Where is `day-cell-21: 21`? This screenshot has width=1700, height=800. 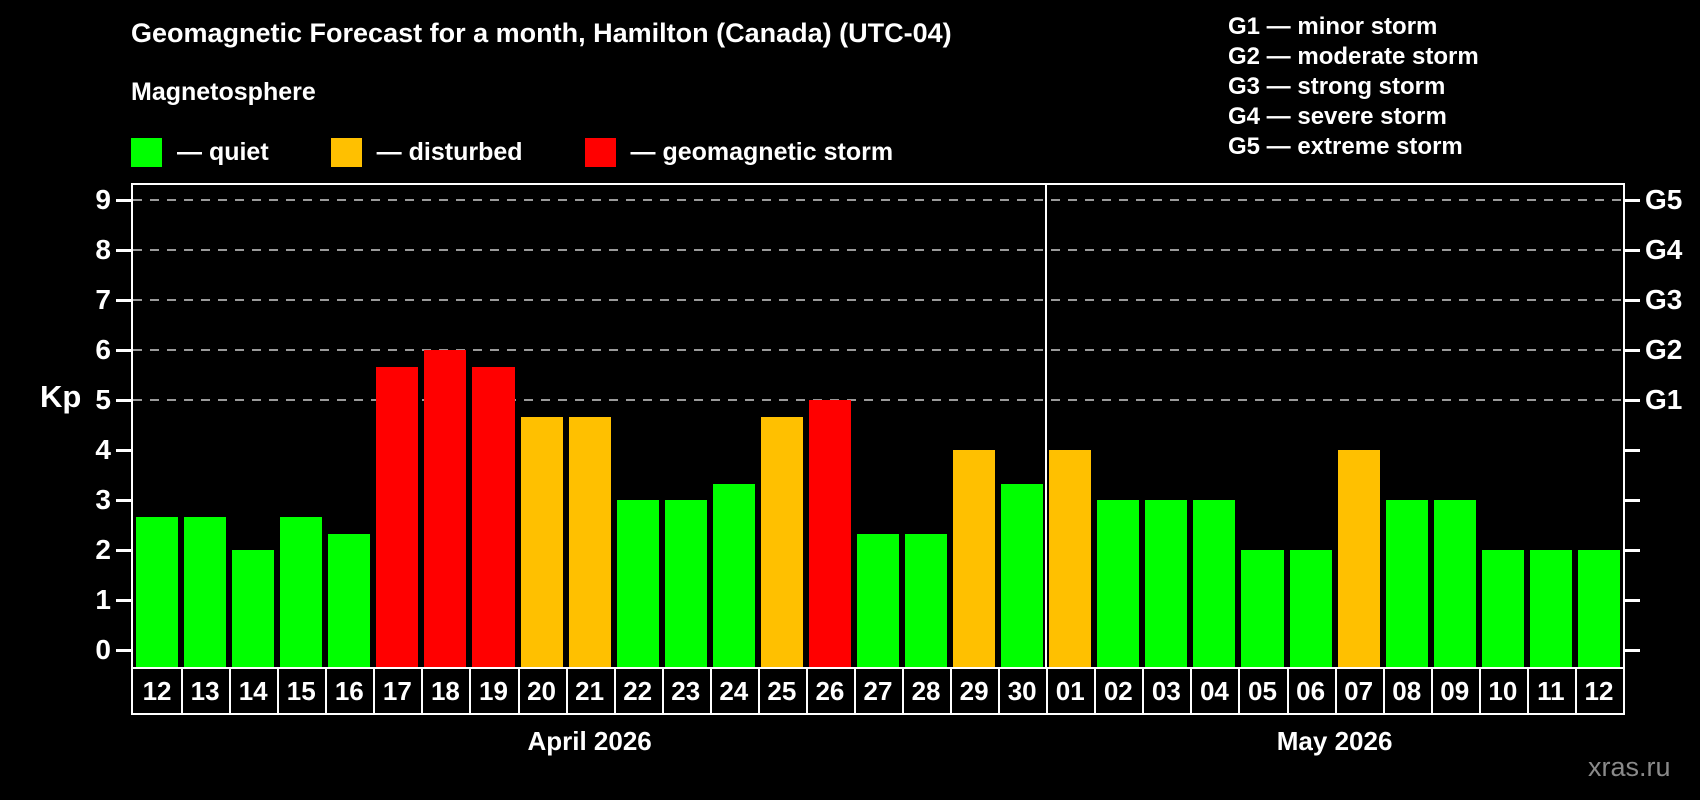
day-cell-21: 21 is located at coordinates (591, 691).